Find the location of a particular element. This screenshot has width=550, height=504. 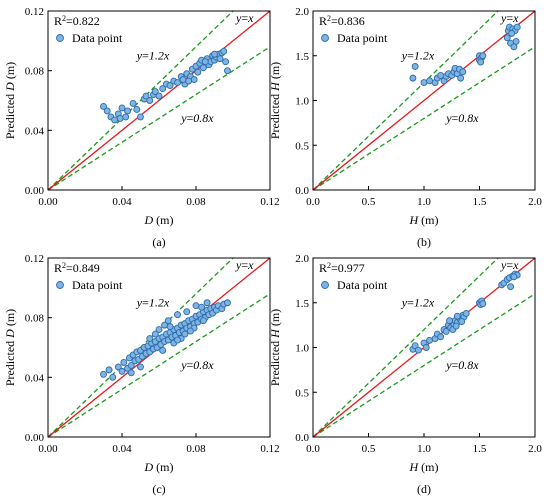

y-axis-label: Predicted D (m) is located at coordinates (10, 100).